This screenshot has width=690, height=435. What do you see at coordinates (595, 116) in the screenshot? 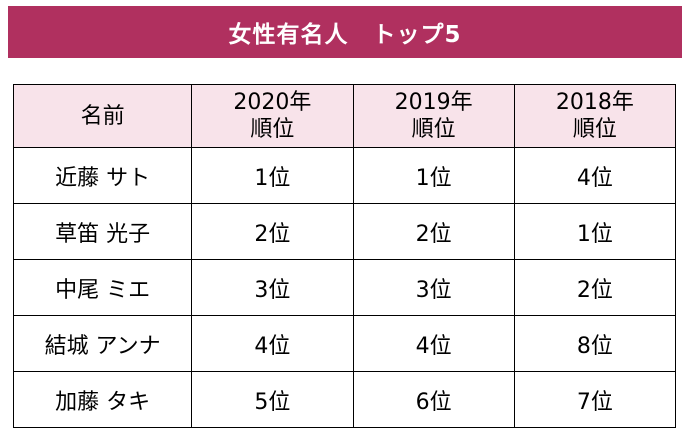
I see `header-2018-rank: 2018年 順位` at bounding box center [595, 116].